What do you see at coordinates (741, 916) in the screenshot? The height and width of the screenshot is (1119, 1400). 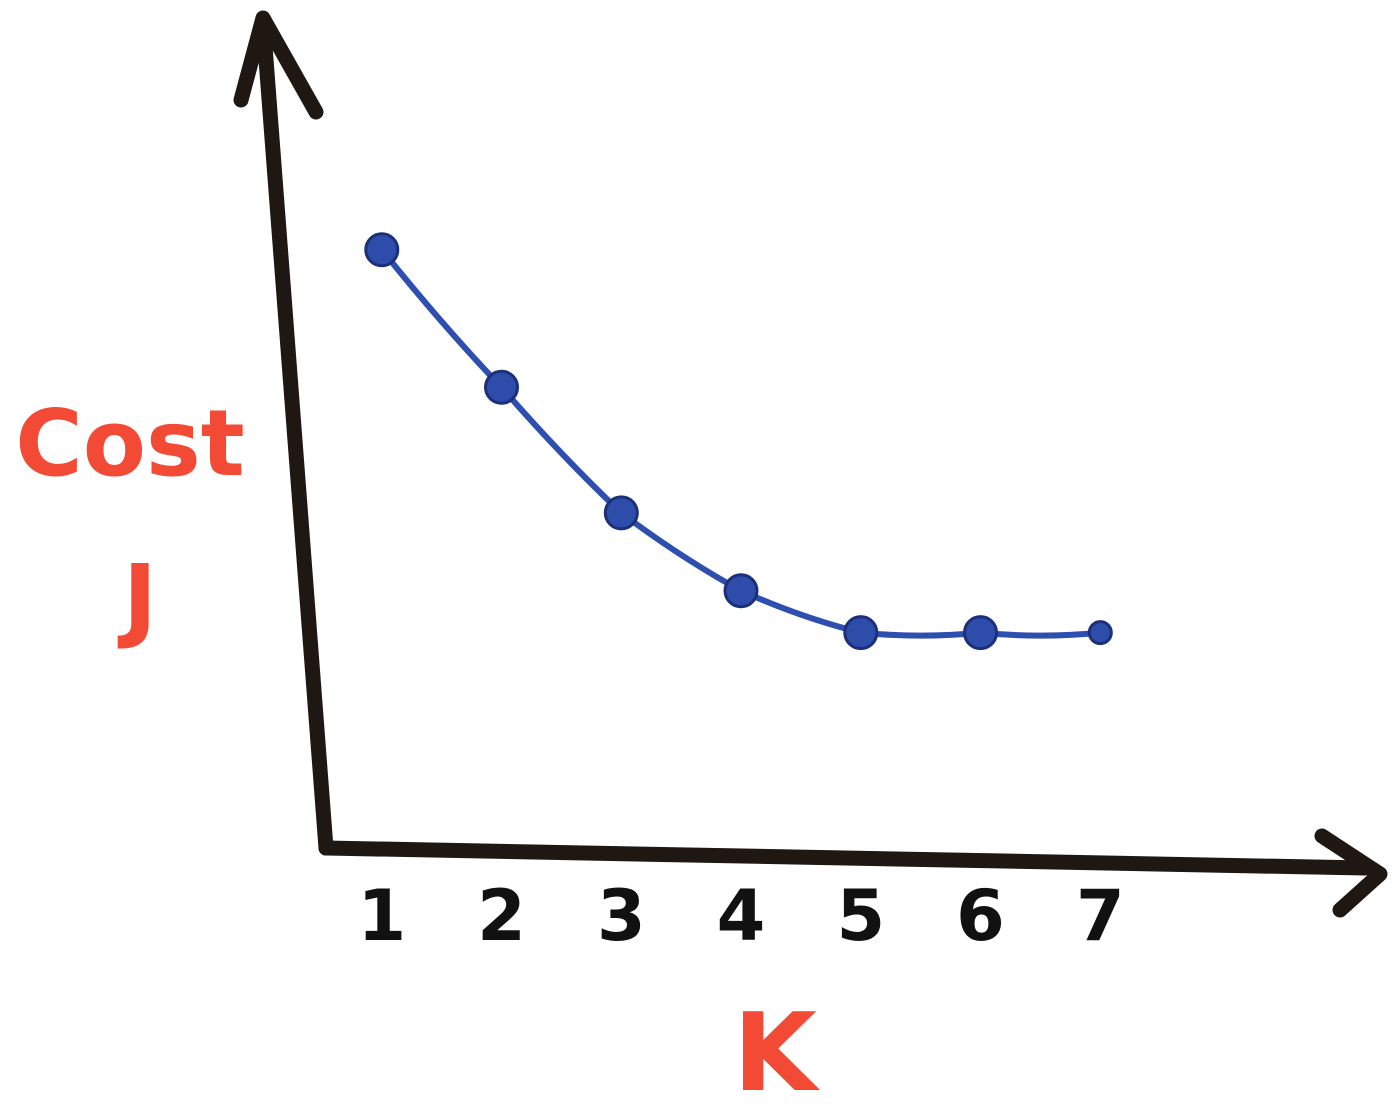 I see `x-tick-label: 4` at bounding box center [741, 916].